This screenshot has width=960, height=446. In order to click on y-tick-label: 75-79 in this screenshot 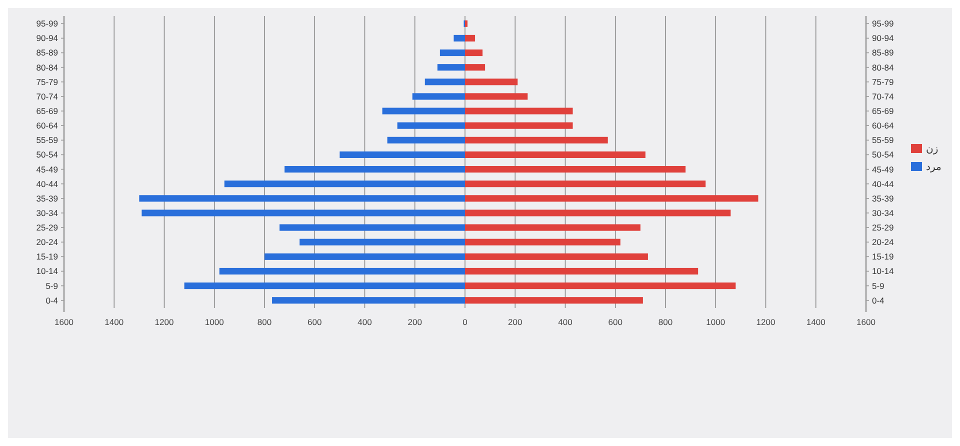, I will do `click(47, 81)`.